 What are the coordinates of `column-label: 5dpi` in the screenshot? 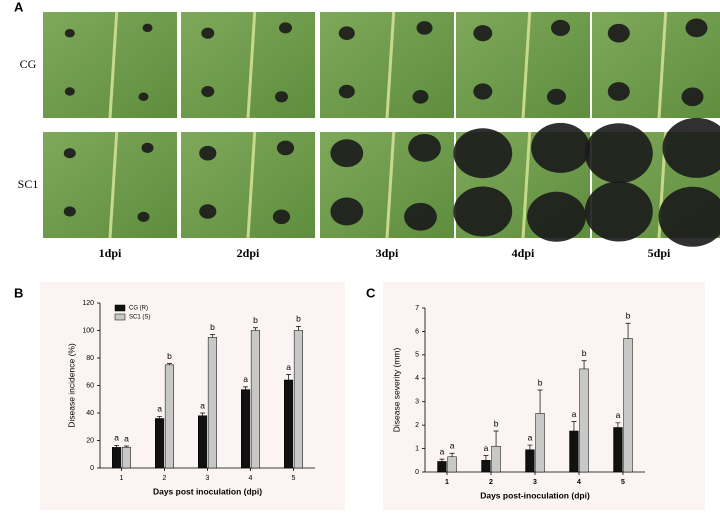 It's located at (659, 253).